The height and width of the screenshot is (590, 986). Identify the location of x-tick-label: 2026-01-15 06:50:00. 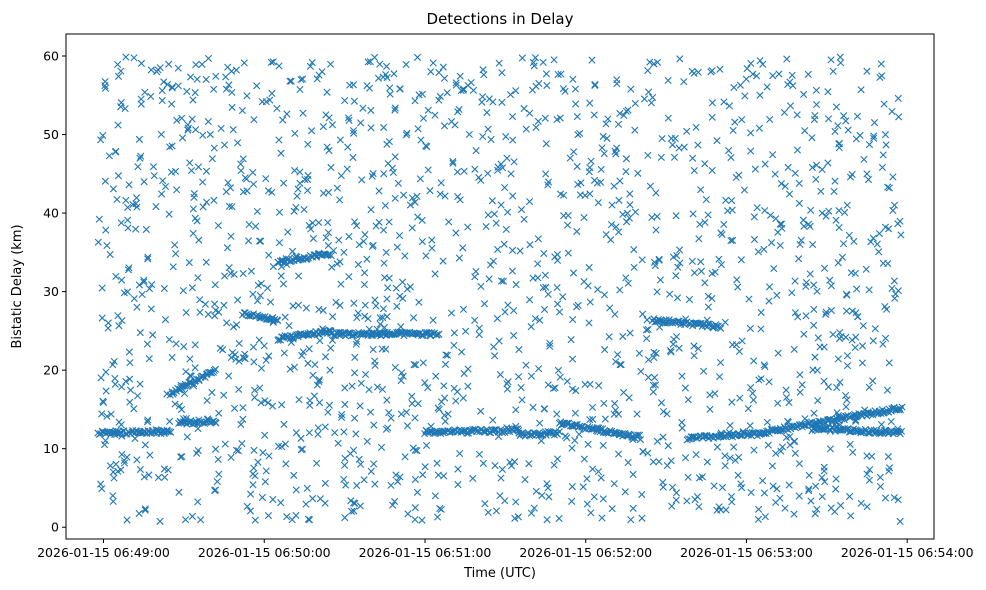
(264, 552).